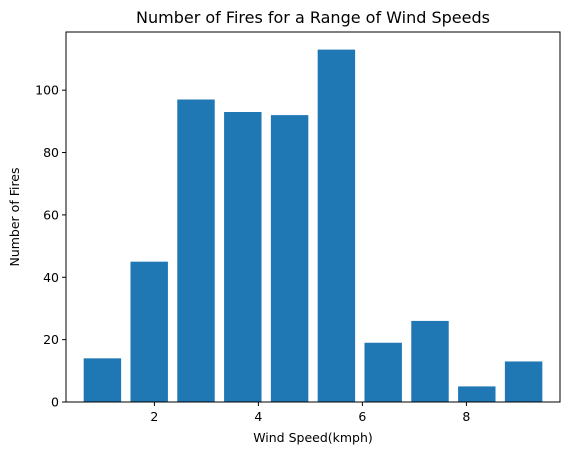  Describe the element at coordinates (258, 416) in the screenshot. I see `x-tick-label: 4` at that location.